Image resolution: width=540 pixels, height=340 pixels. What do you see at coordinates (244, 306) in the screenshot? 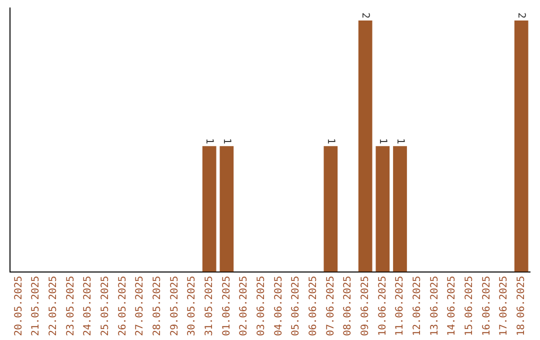
I see `x-tick-label: 02.06.2025` at bounding box center [244, 306].